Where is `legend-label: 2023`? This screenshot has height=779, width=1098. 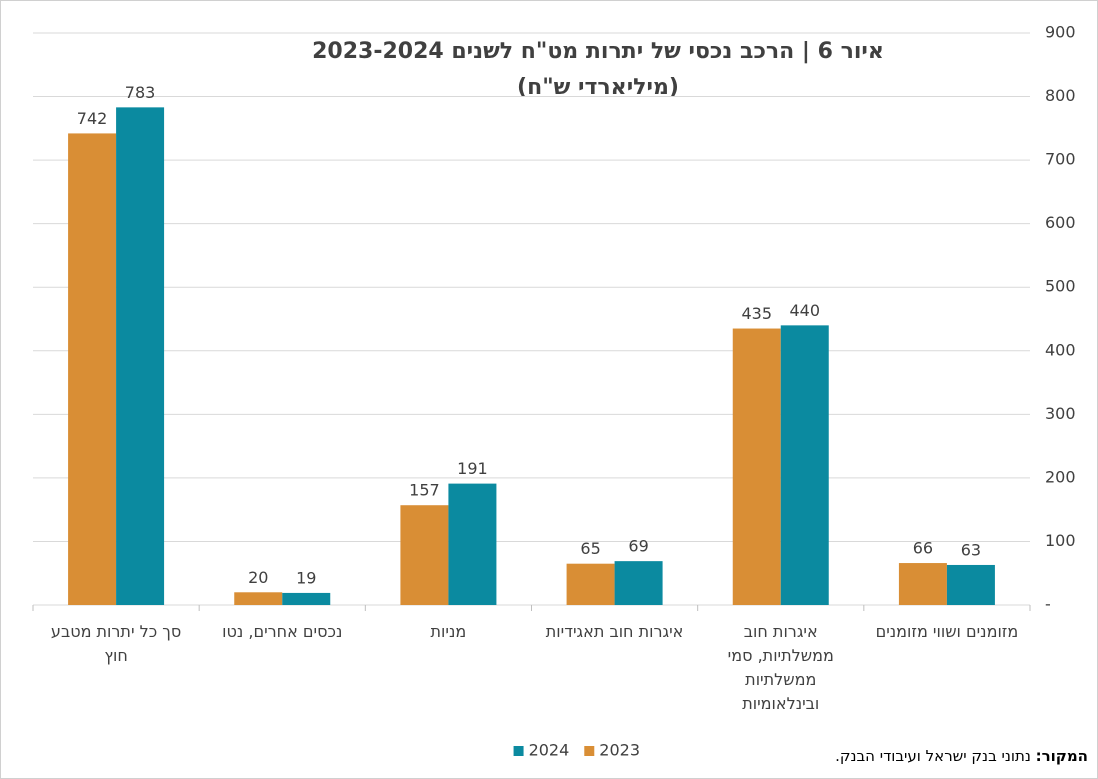
legend-label: 2023 is located at coordinates (619, 750).